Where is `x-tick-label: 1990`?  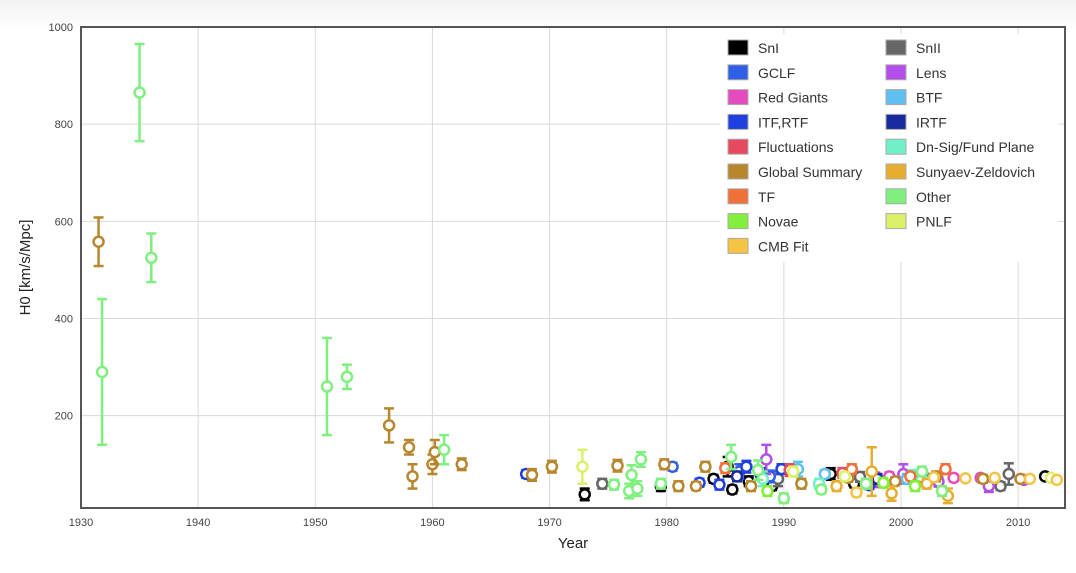 x-tick-label: 1990 is located at coordinates (784, 523).